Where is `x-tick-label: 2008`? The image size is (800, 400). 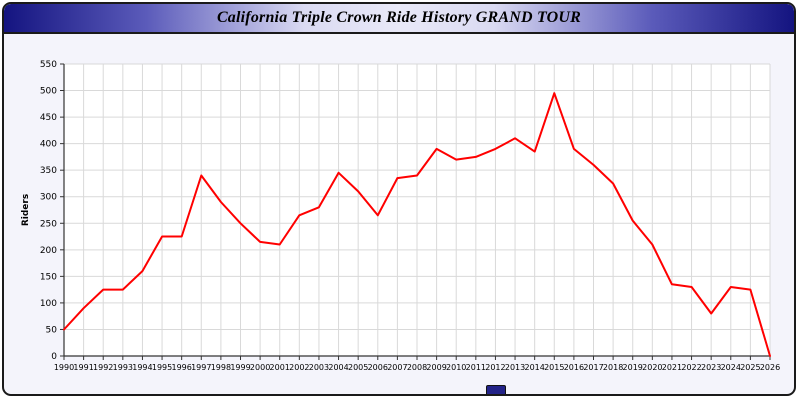 x-tick-label: 2008 is located at coordinates (417, 367).